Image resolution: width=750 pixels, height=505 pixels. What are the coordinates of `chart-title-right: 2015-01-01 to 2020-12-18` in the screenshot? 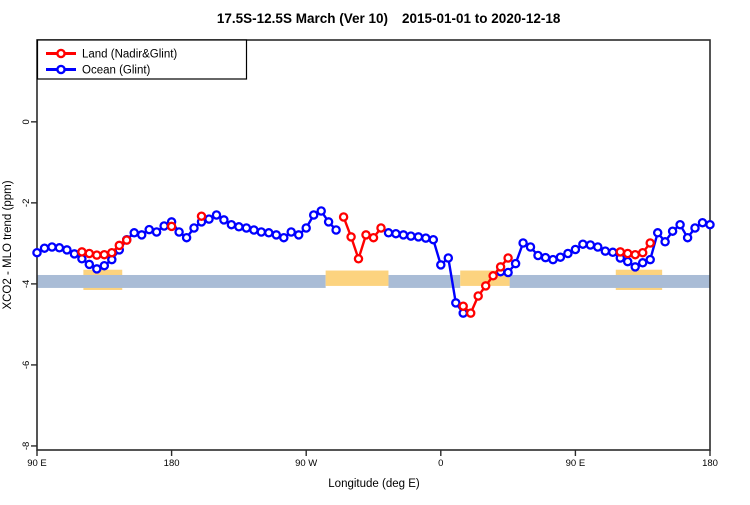 It's located at (481, 18).